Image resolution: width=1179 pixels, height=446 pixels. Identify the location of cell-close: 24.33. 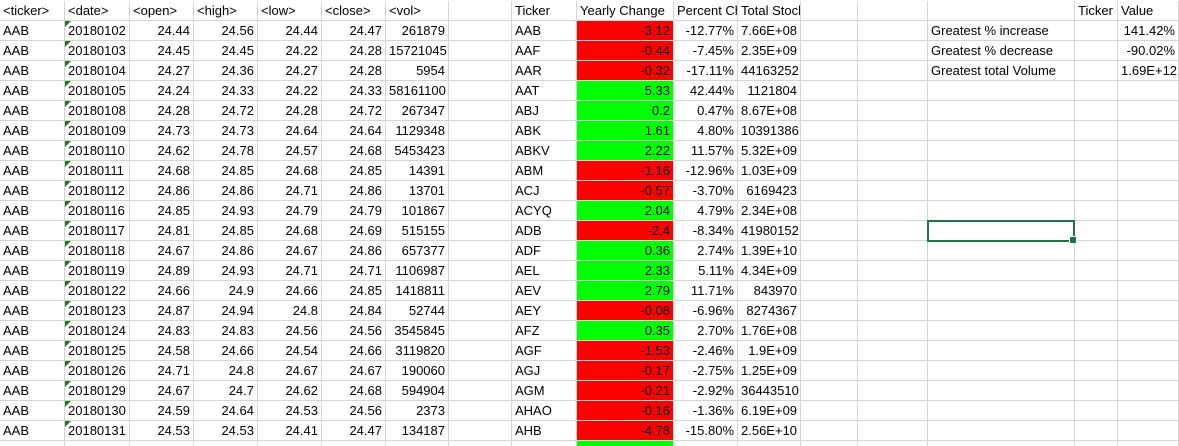
(354, 91).